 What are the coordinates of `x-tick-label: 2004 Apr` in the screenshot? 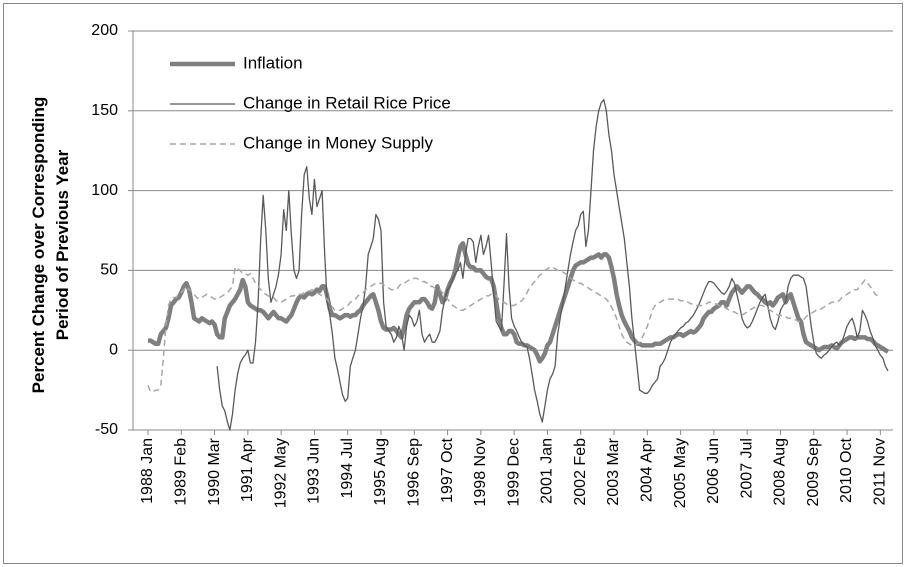 It's located at (647, 469).